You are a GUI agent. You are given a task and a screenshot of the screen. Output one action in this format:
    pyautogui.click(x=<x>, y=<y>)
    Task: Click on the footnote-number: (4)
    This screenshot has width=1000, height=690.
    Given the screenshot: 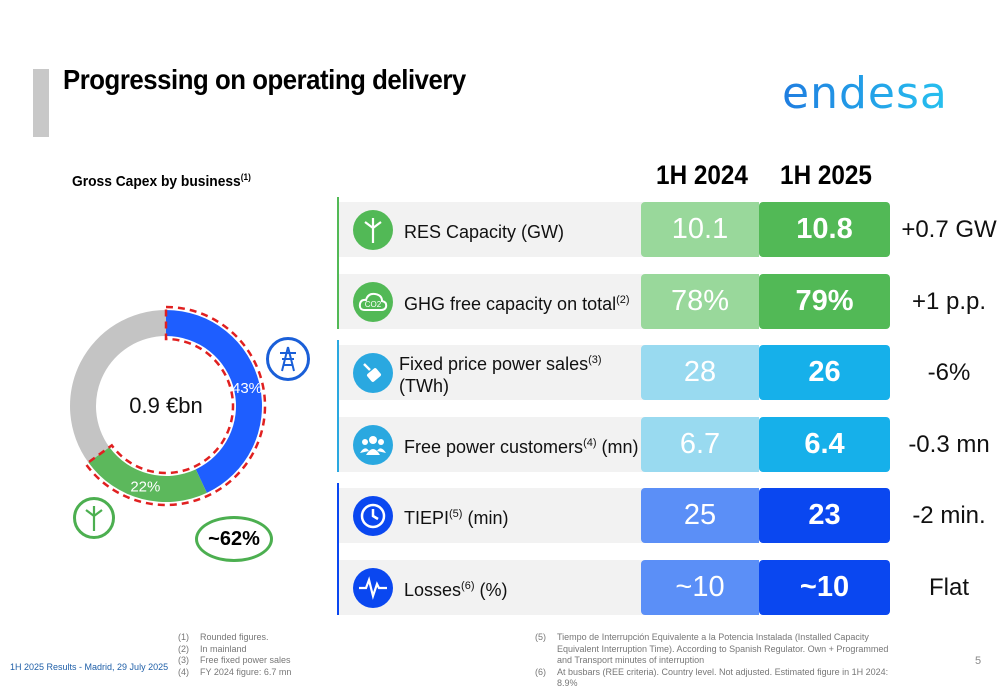 What is the action you would take?
    pyautogui.click(x=183, y=671)
    